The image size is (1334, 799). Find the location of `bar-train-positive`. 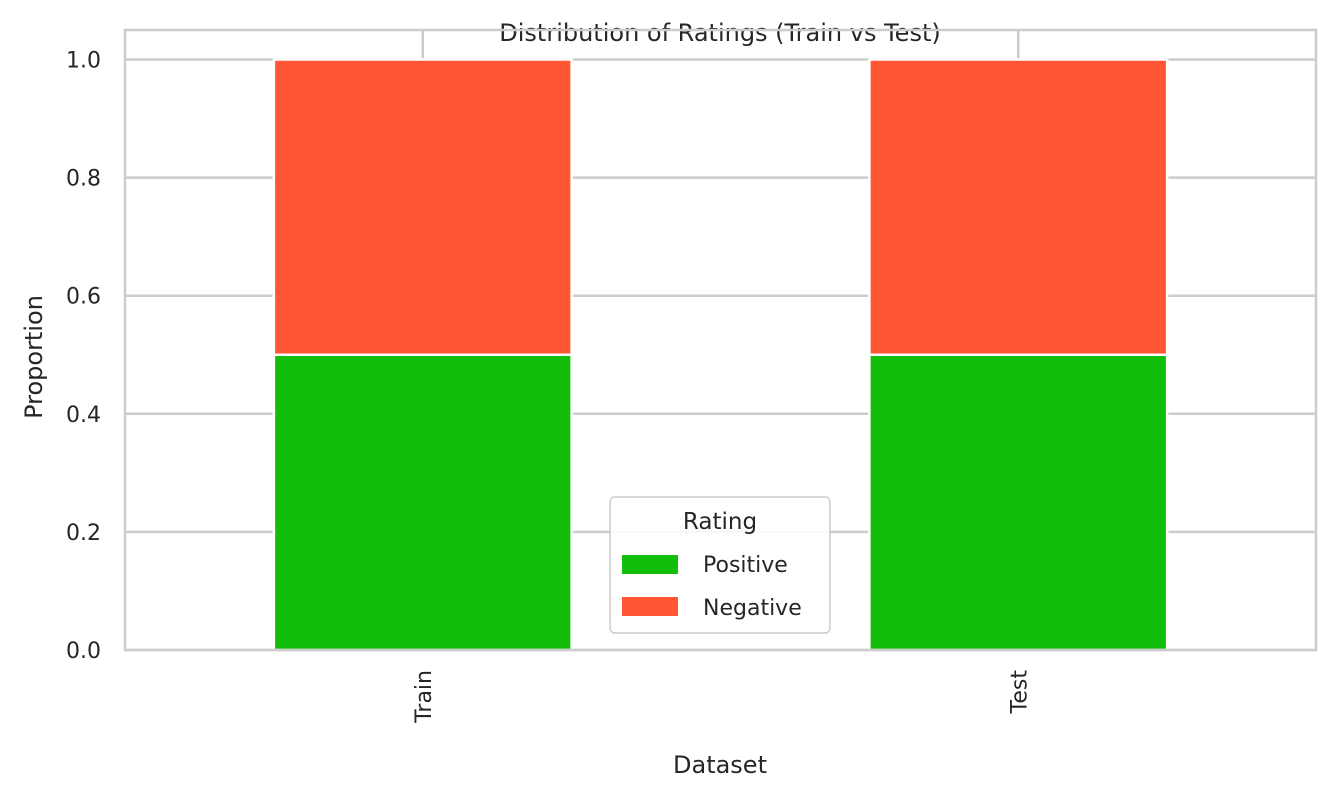

bar-train-positive is located at coordinates (422, 502).